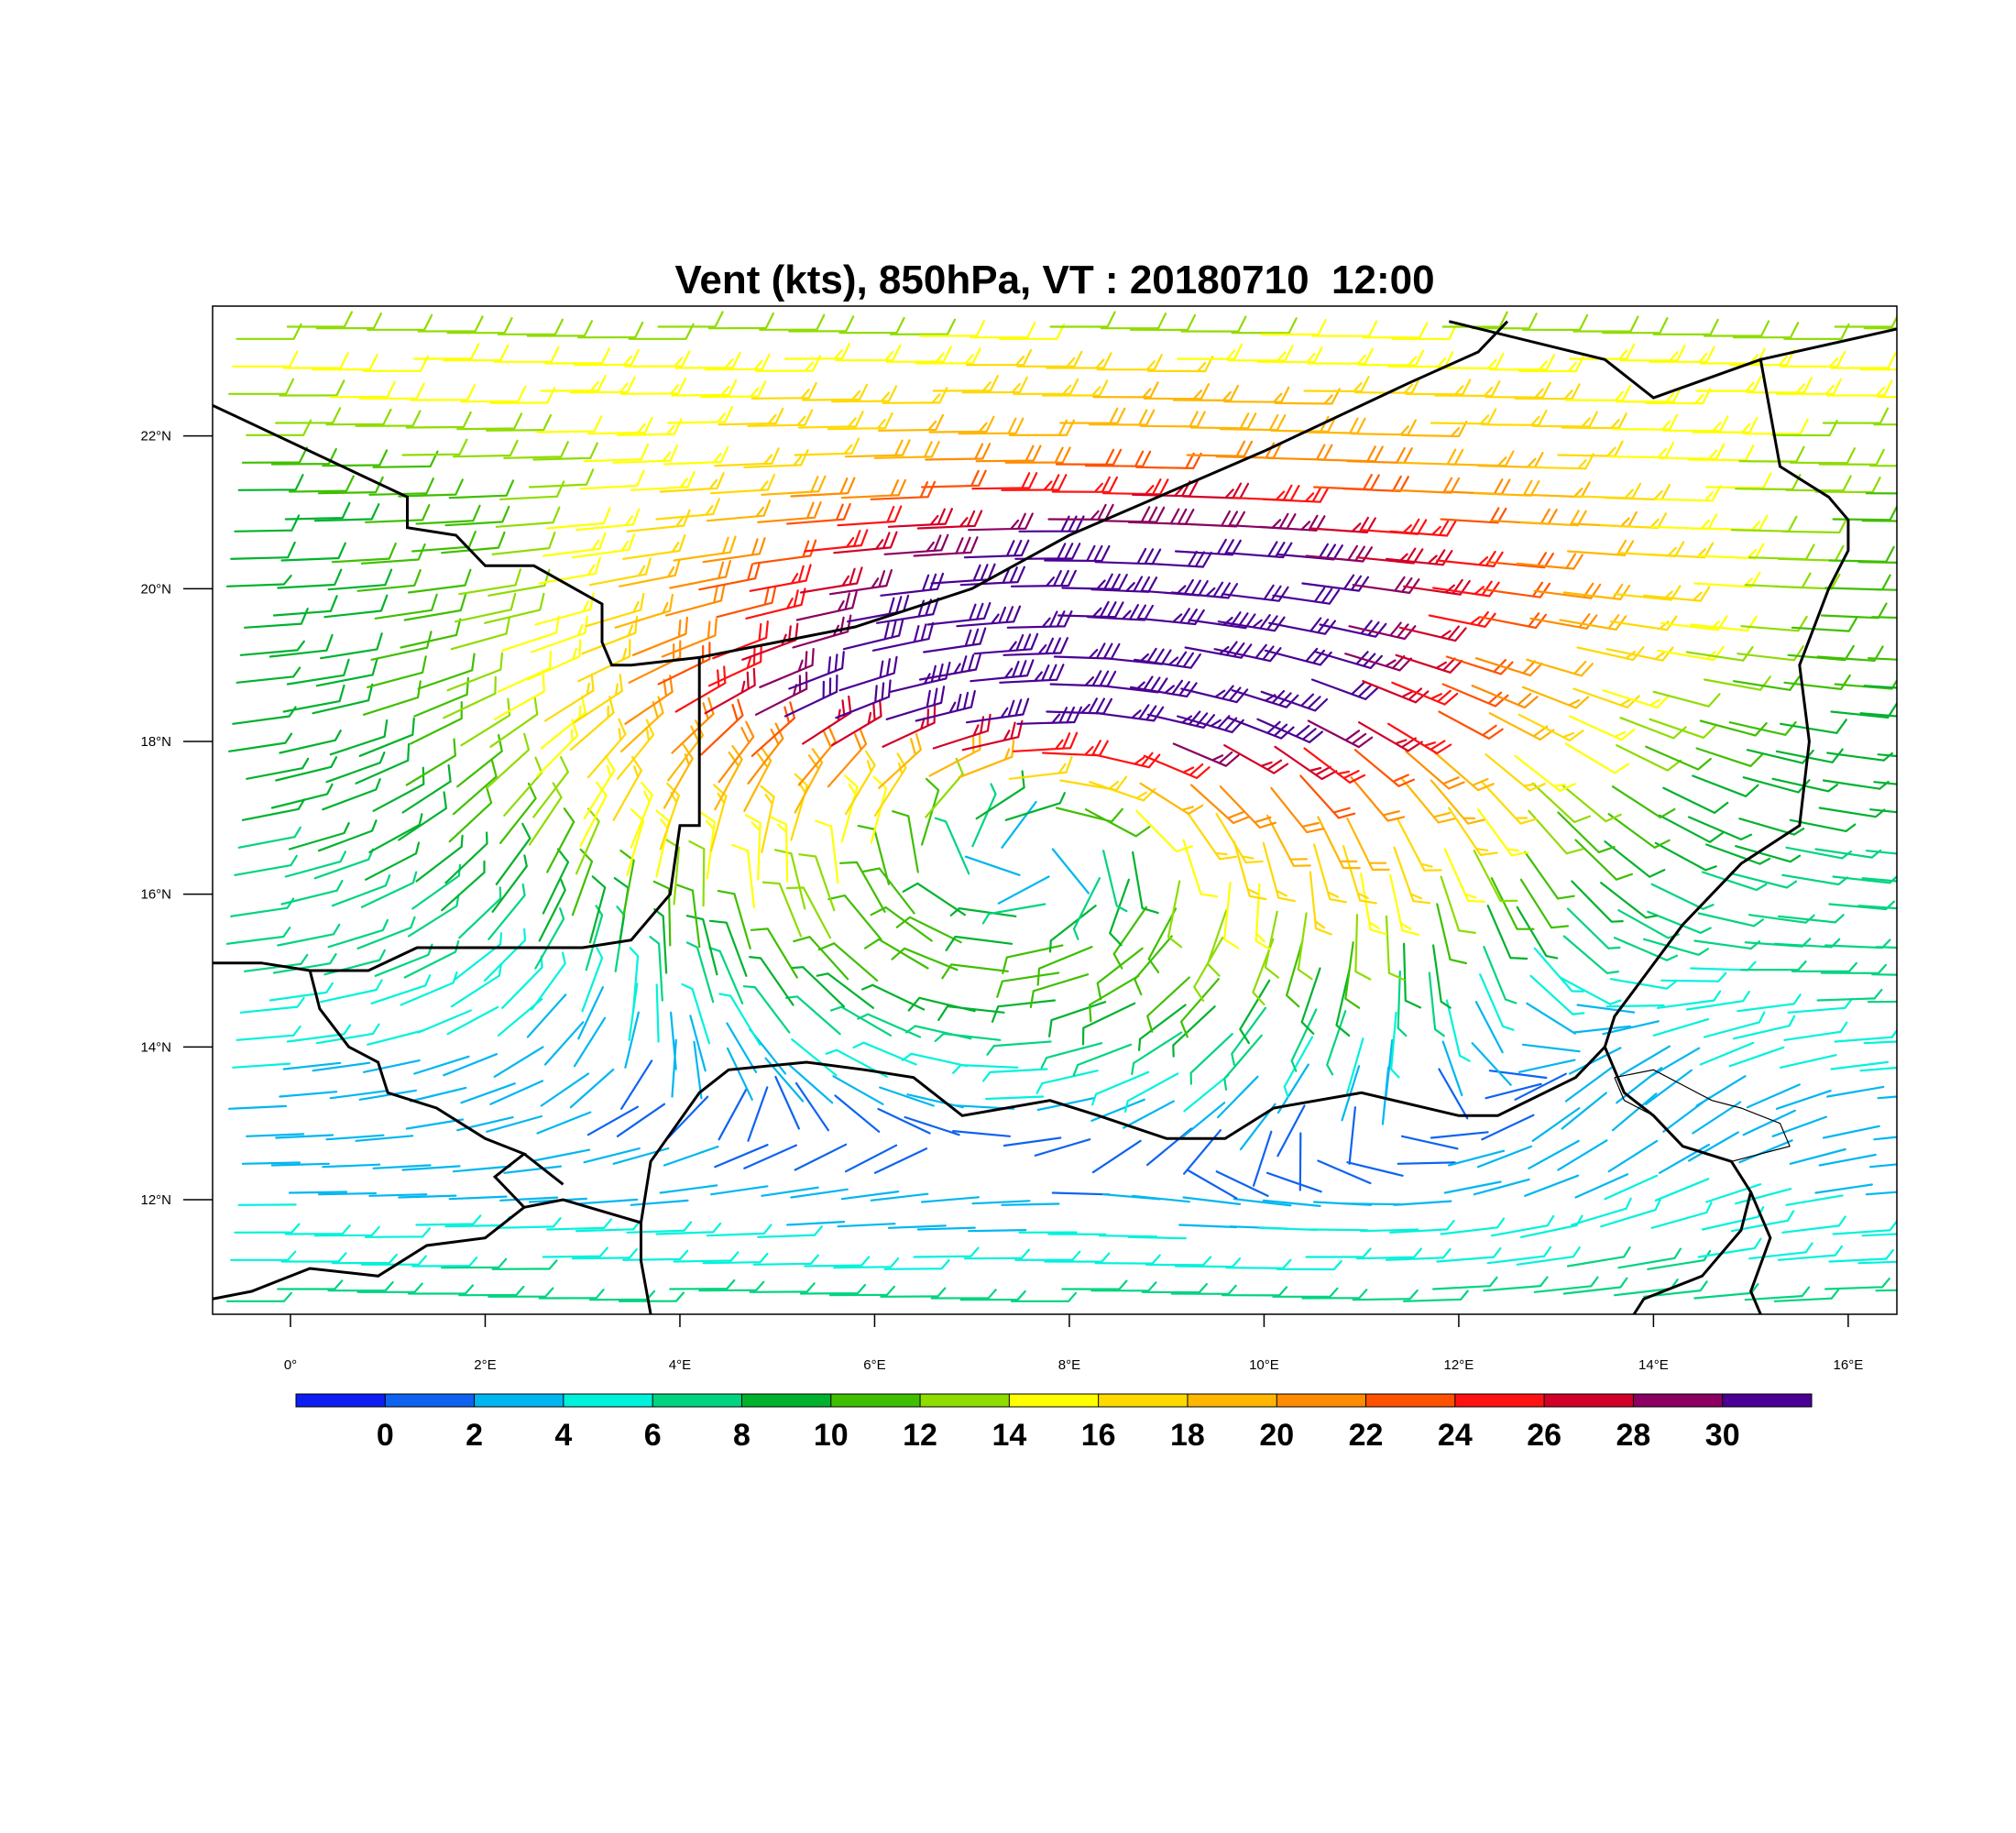  What do you see at coordinates (1499, 1400) in the screenshot?
I see `colorbar-swatch` at bounding box center [1499, 1400].